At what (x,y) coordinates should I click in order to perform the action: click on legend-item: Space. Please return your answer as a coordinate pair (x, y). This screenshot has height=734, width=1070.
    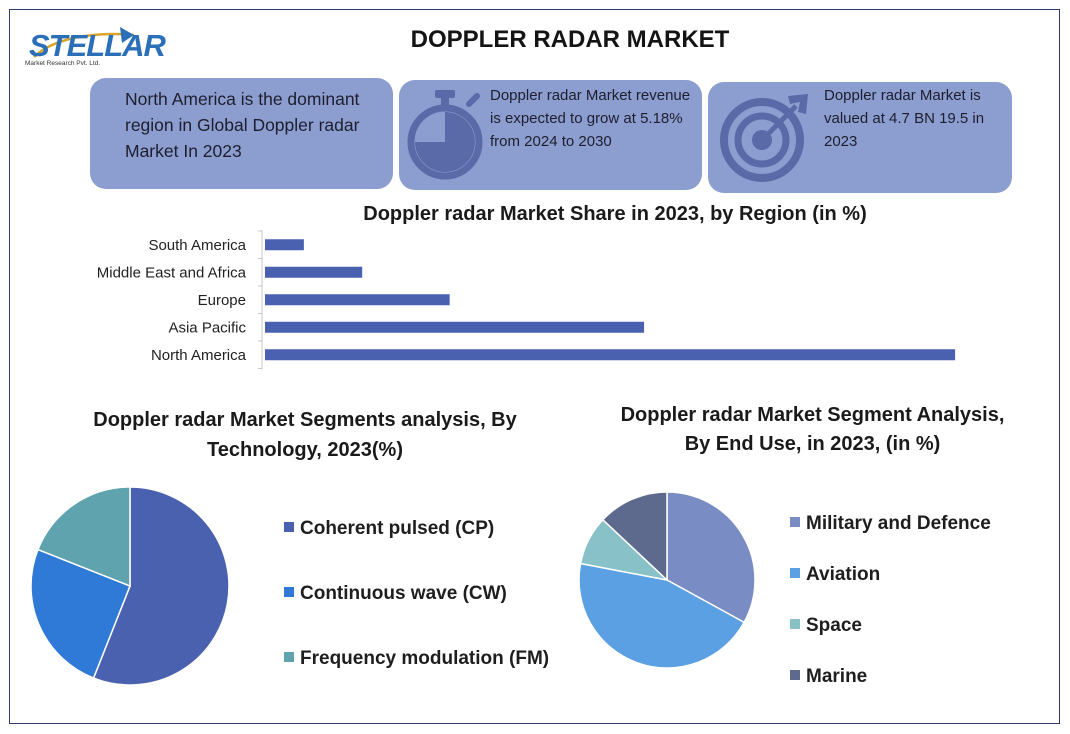
    Looking at the image, I should click on (826, 626).